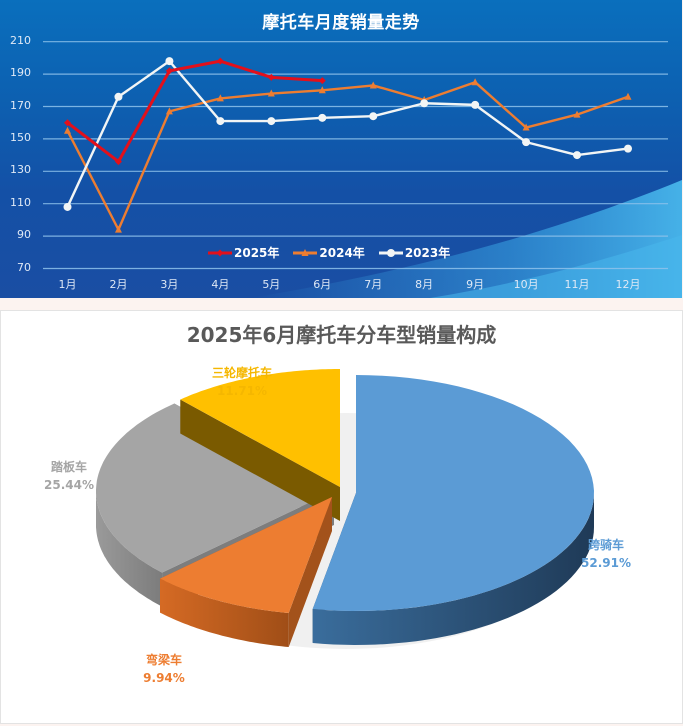 The image size is (683, 726). Describe the element at coordinates (195, 111) in the screenshot. I see `series-2025年` at that location.